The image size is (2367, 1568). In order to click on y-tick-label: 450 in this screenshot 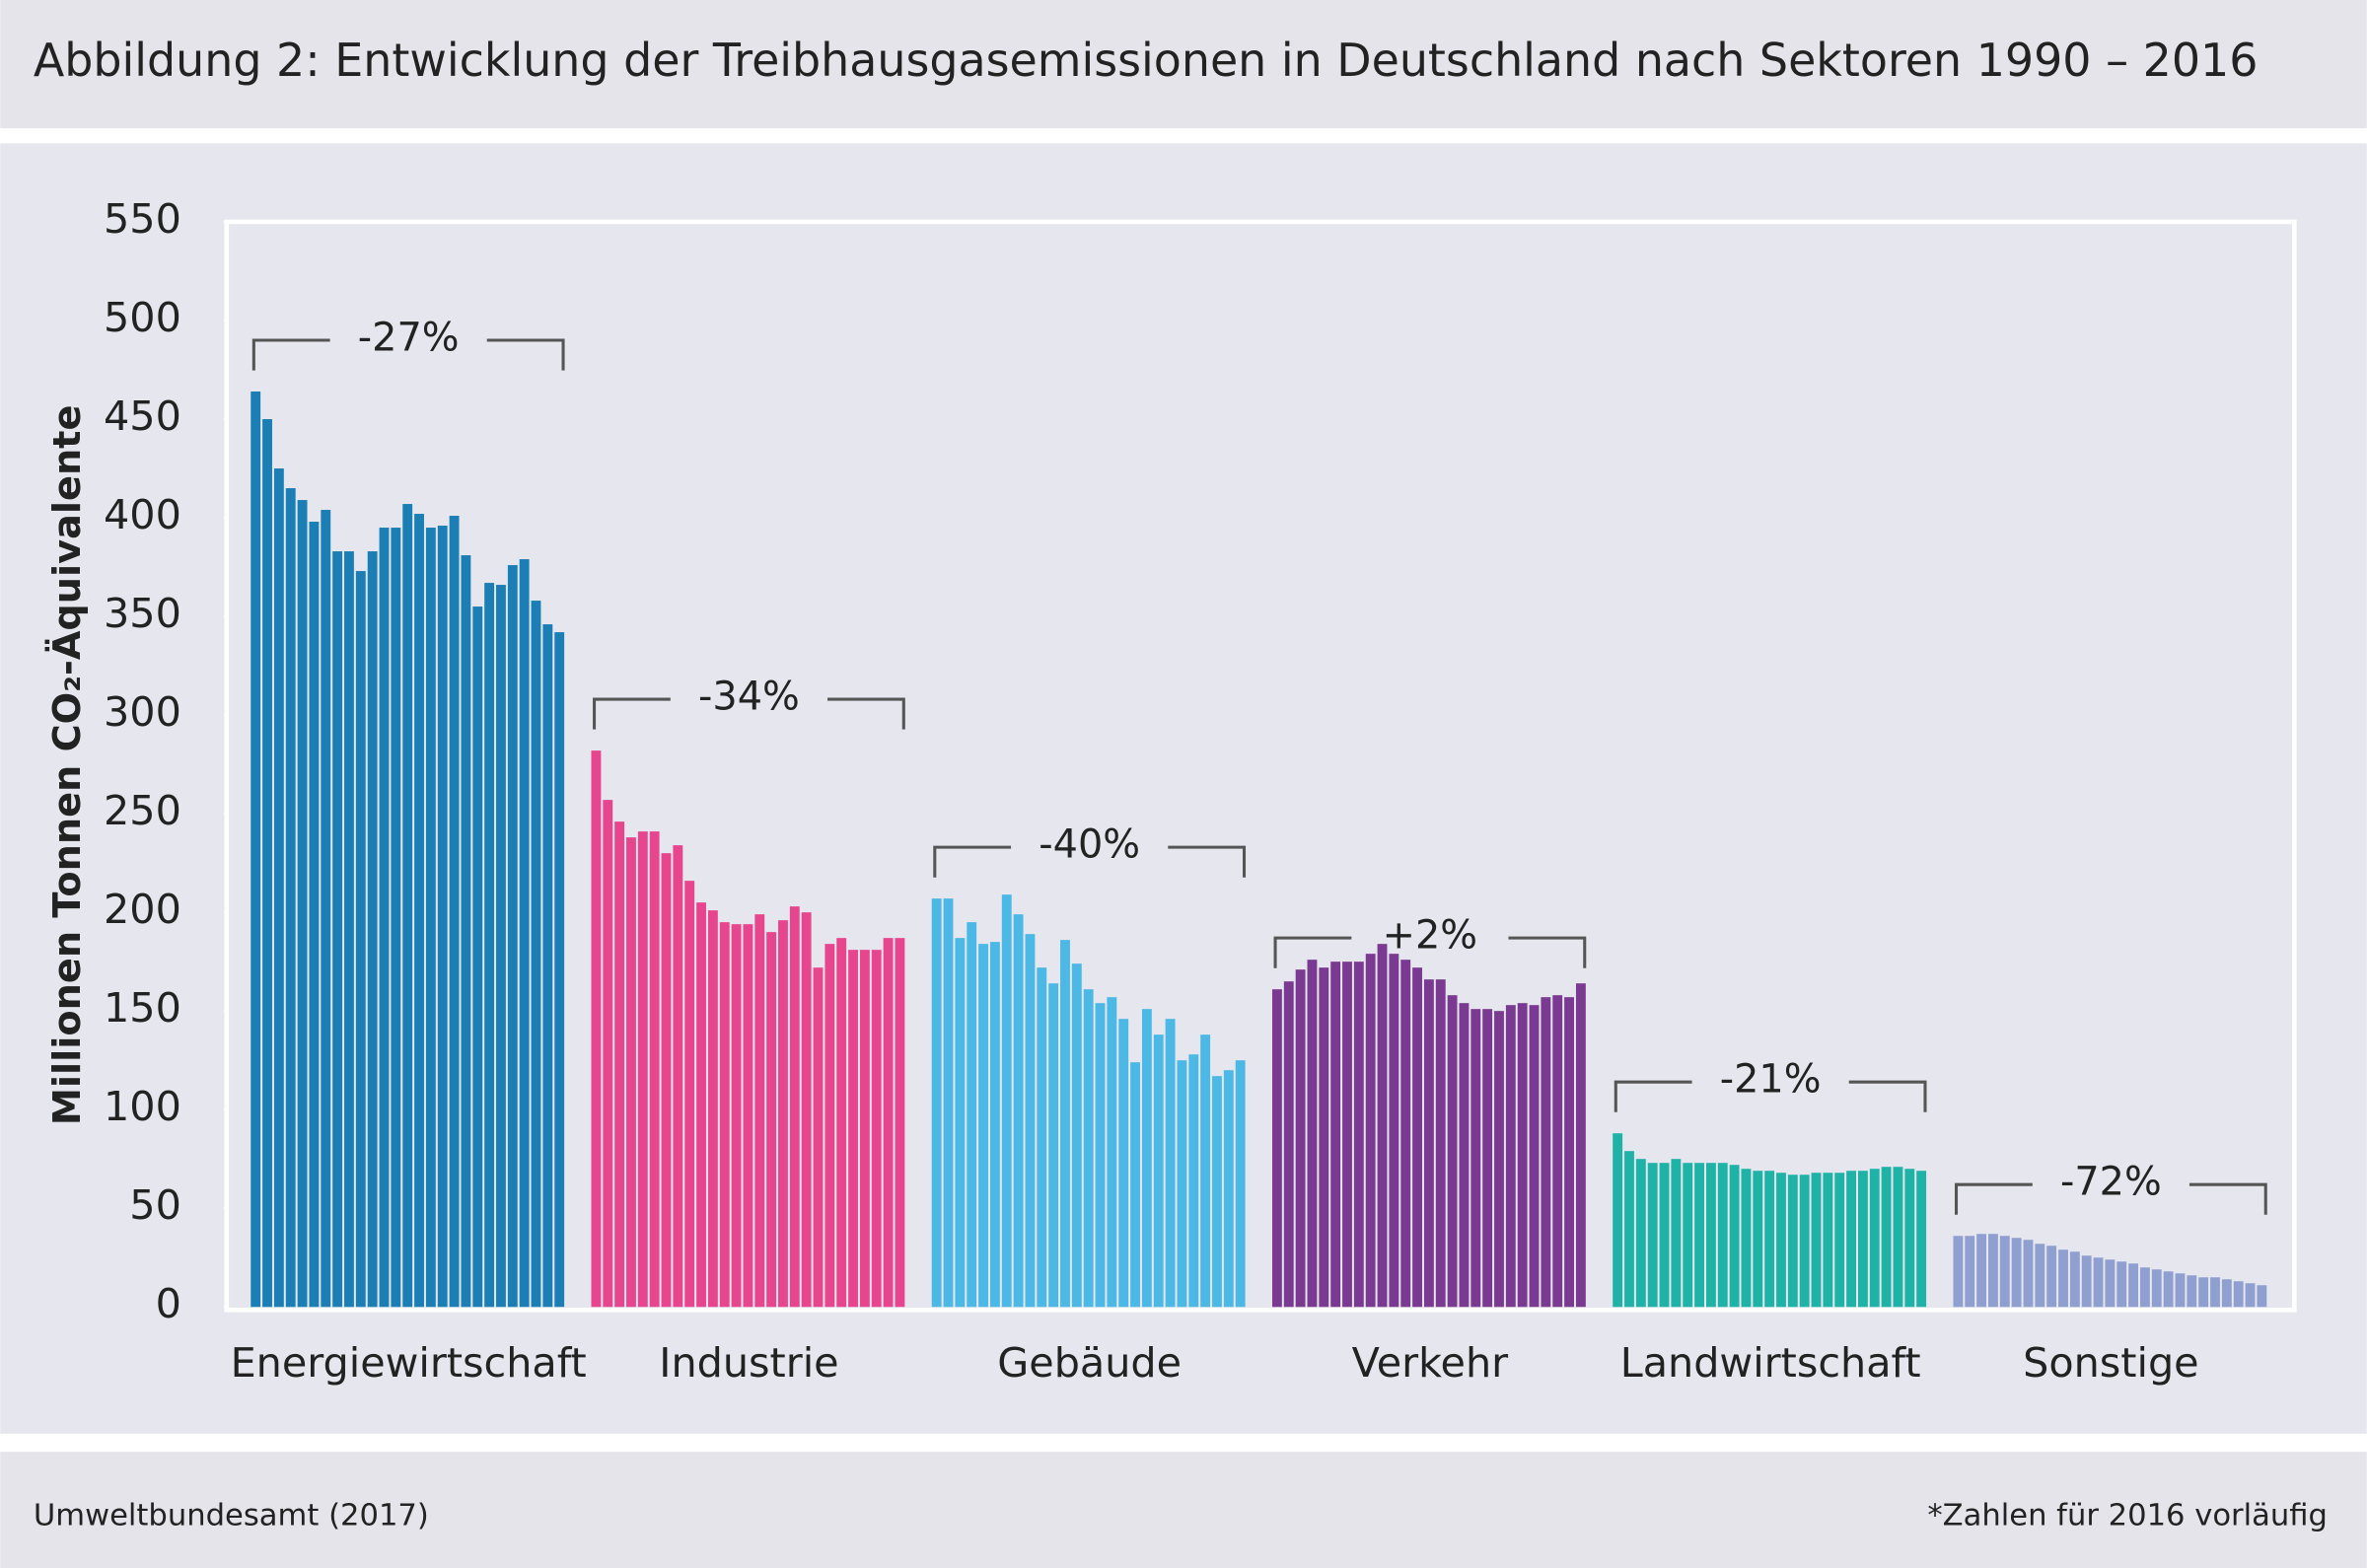, I will do `click(142, 416)`.